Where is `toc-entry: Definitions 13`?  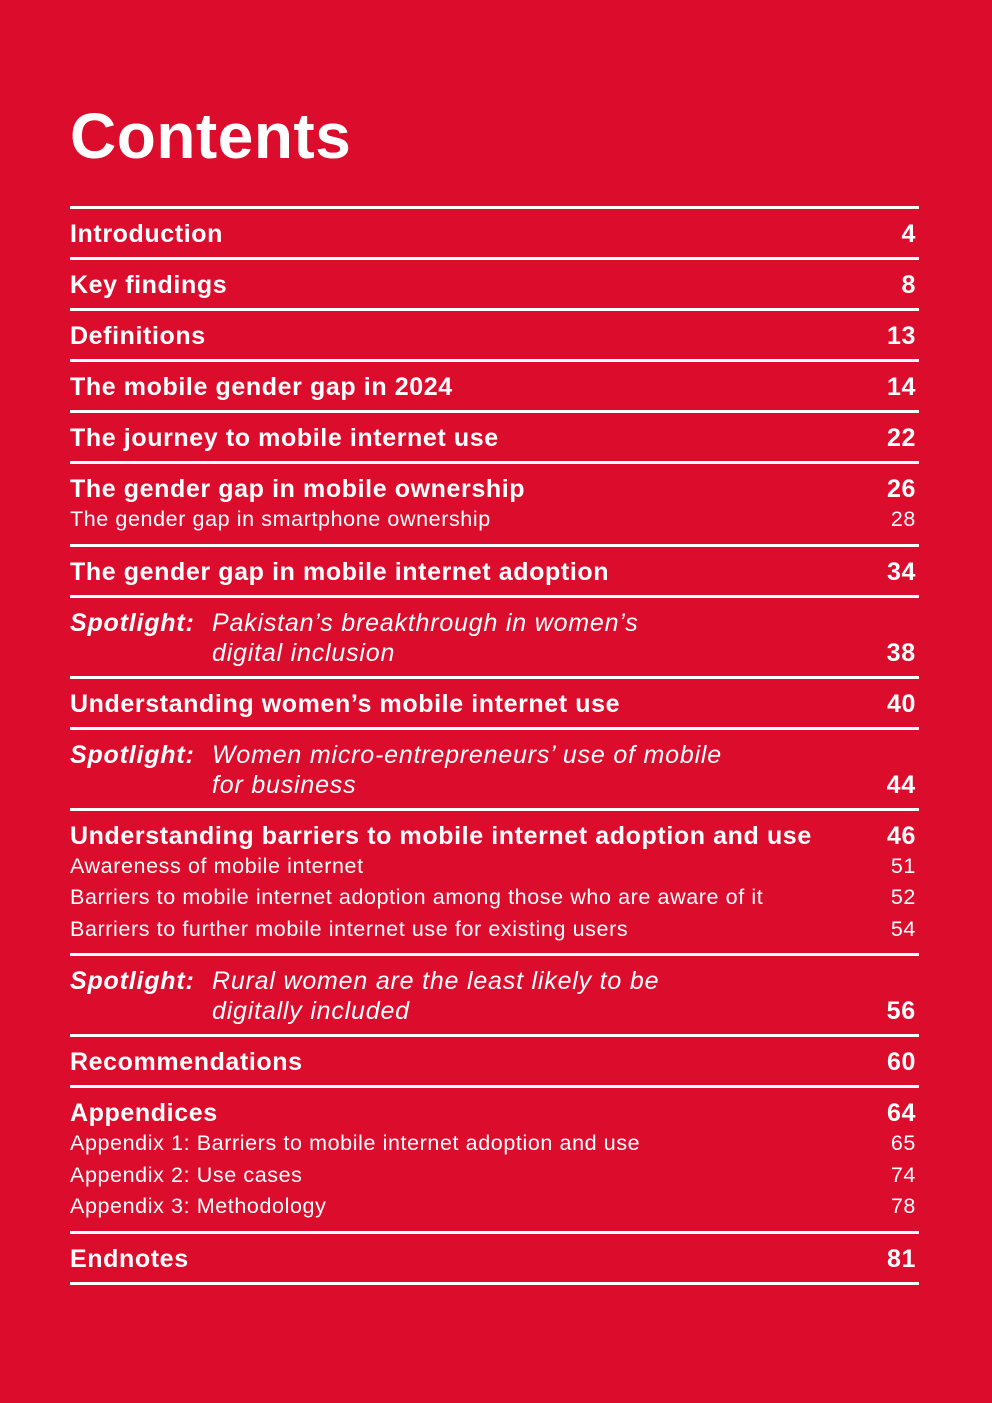 toc-entry: Definitions 13 is located at coordinates (494, 335).